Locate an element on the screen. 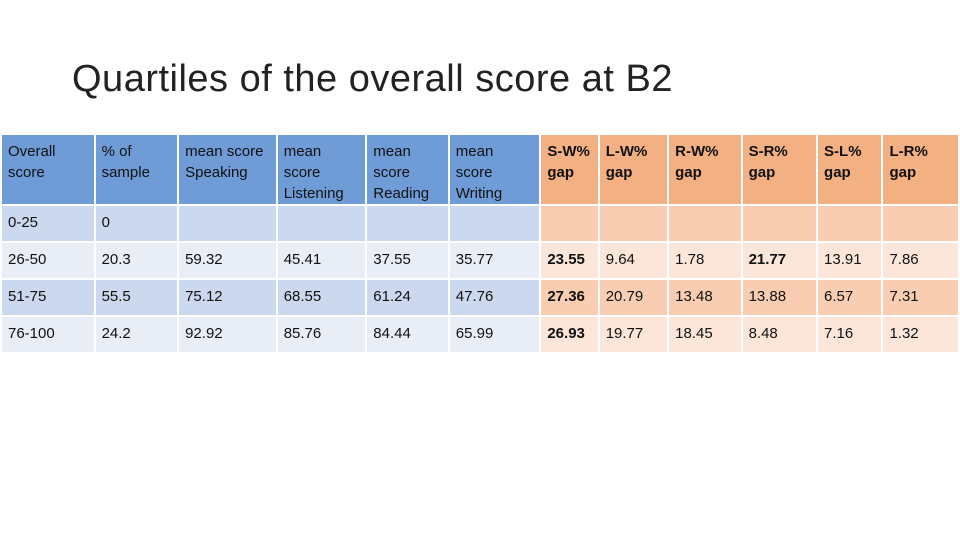  table-cell: 20.3 is located at coordinates (136, 260).